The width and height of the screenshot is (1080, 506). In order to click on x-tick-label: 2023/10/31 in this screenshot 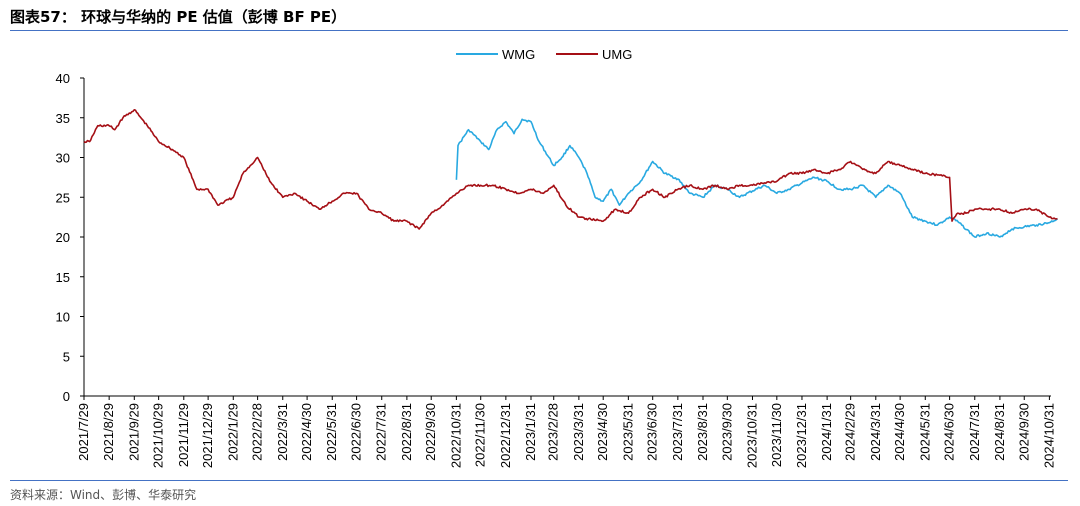, I will do `click(751, 435)`.